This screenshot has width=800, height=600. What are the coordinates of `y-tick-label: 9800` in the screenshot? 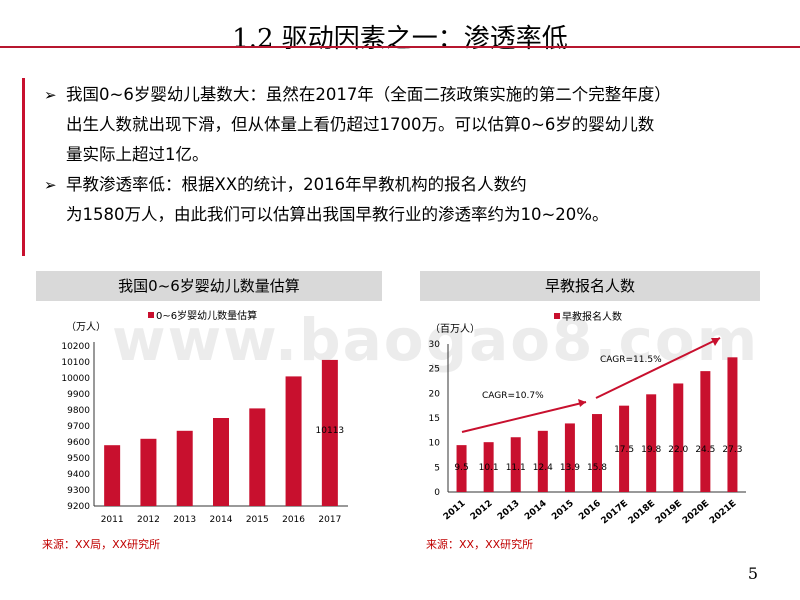 It's located at (78, 411).